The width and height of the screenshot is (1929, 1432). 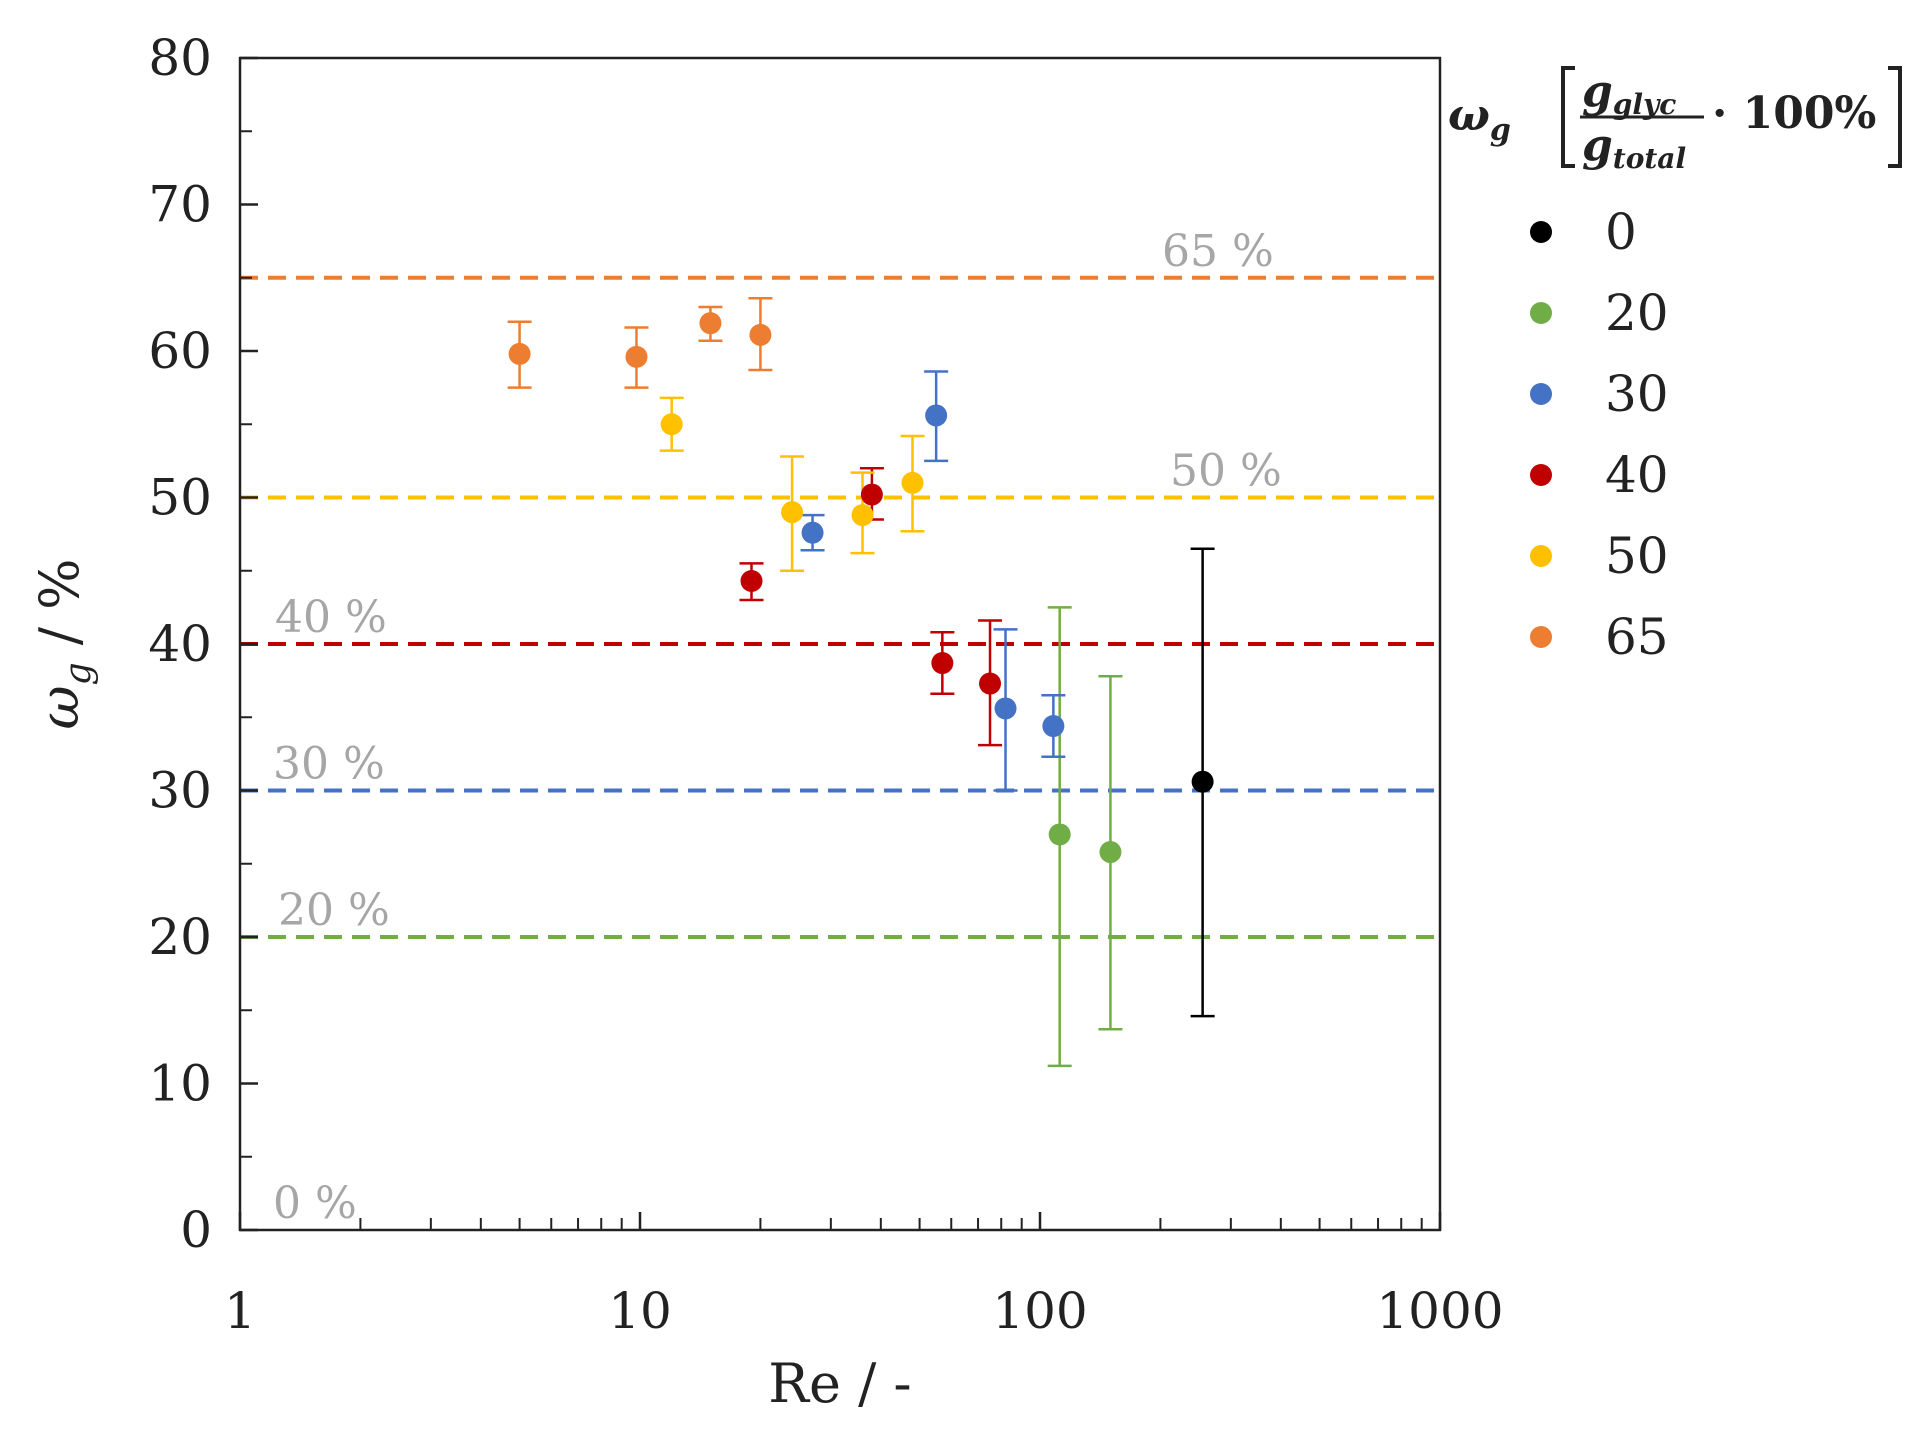 What do you see at coordinates (1568, 117) in the screenshot?
I see `legend-title-left-bracket` at bounding box center [1568, 117].